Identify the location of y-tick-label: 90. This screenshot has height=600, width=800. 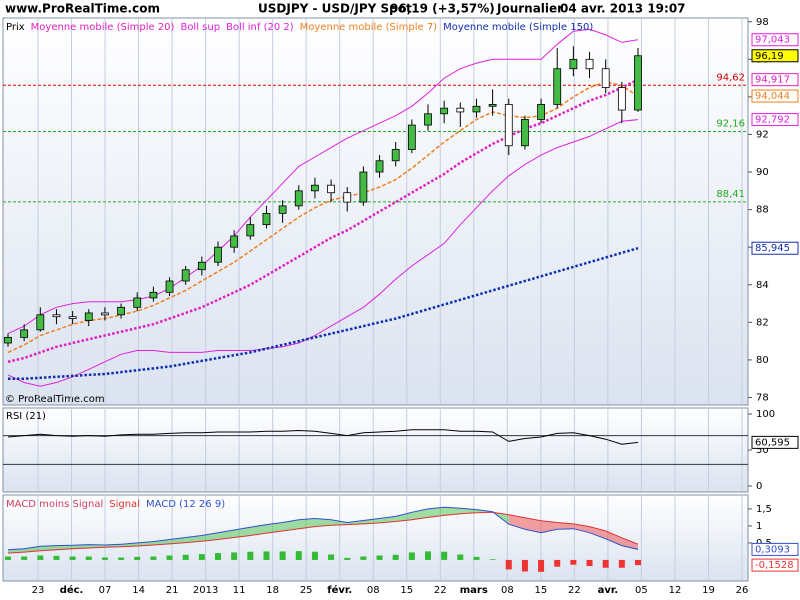
(762, 172).